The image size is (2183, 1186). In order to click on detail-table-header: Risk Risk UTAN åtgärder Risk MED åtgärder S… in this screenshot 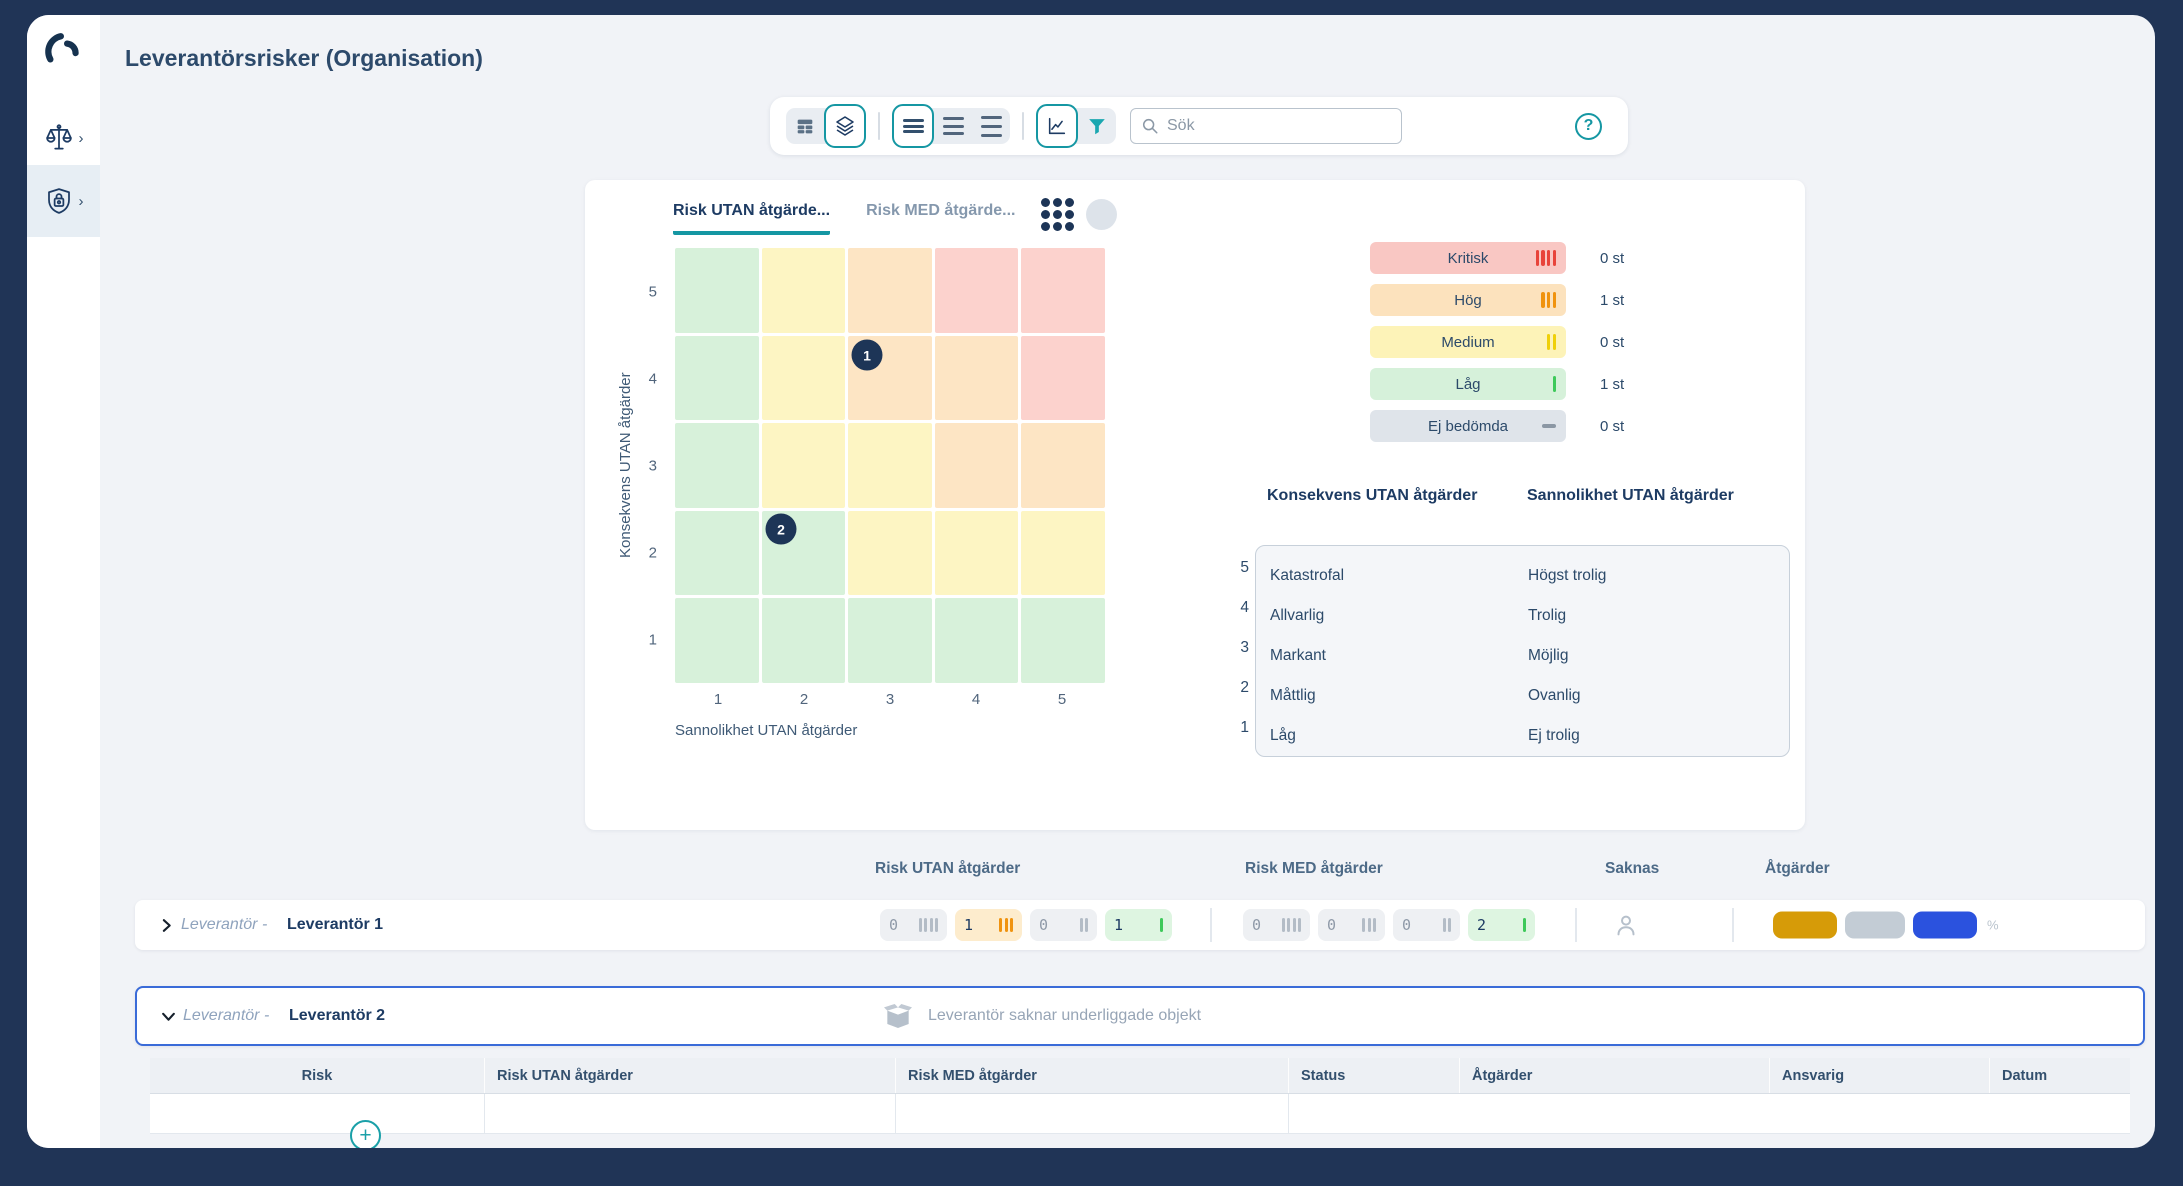, I will do `click(1140, 1076)`.